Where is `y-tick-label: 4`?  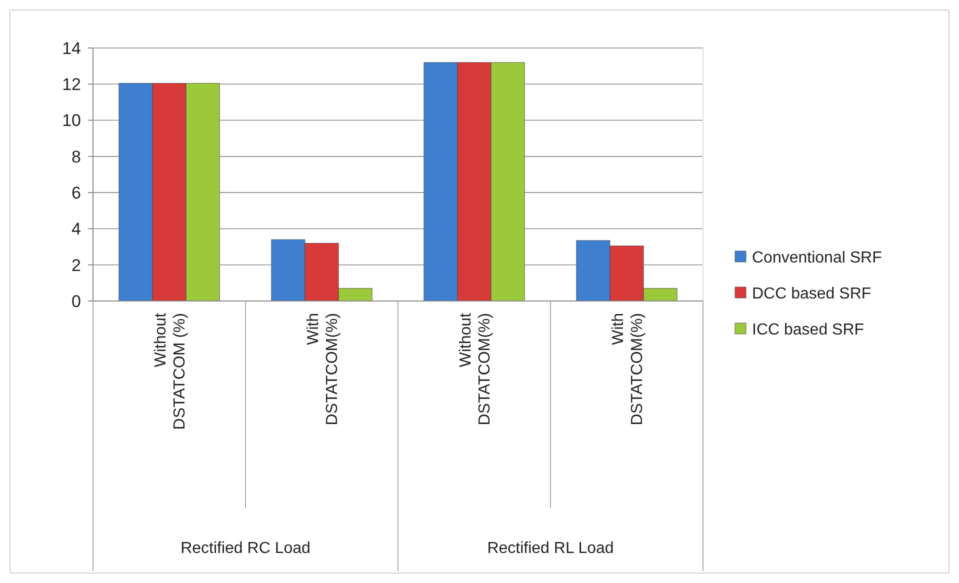 y-tick-label: 4 is located at coordinates (76, 229).